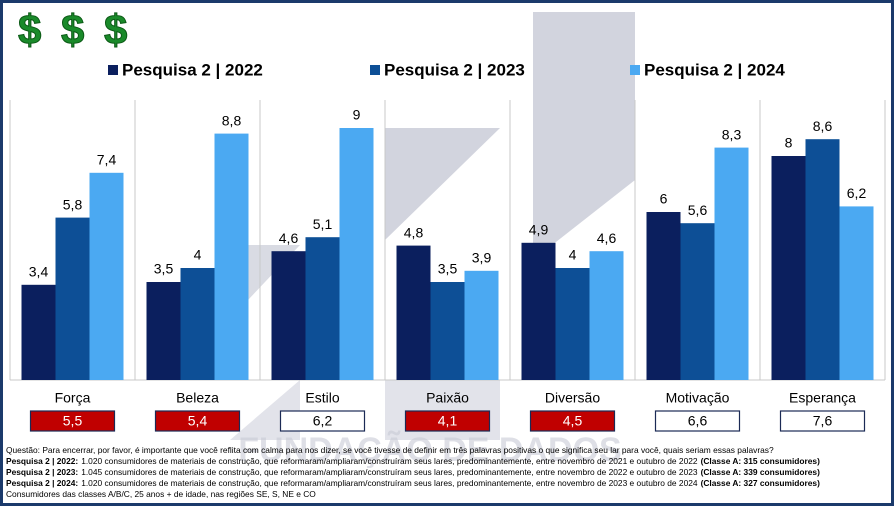  I want to click on value-label: 3,4, so click(39, 272).